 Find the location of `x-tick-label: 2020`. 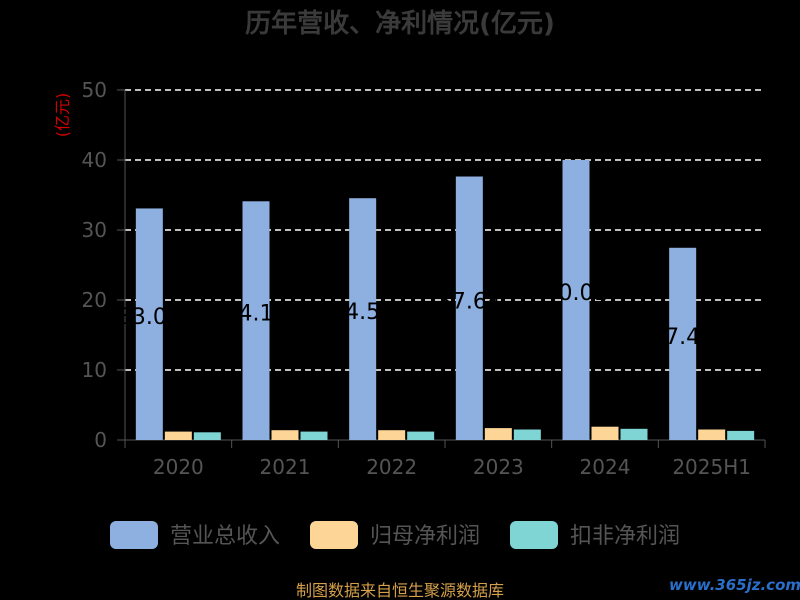

x-tick-label: 2020 is located at coordinates (178, 467).